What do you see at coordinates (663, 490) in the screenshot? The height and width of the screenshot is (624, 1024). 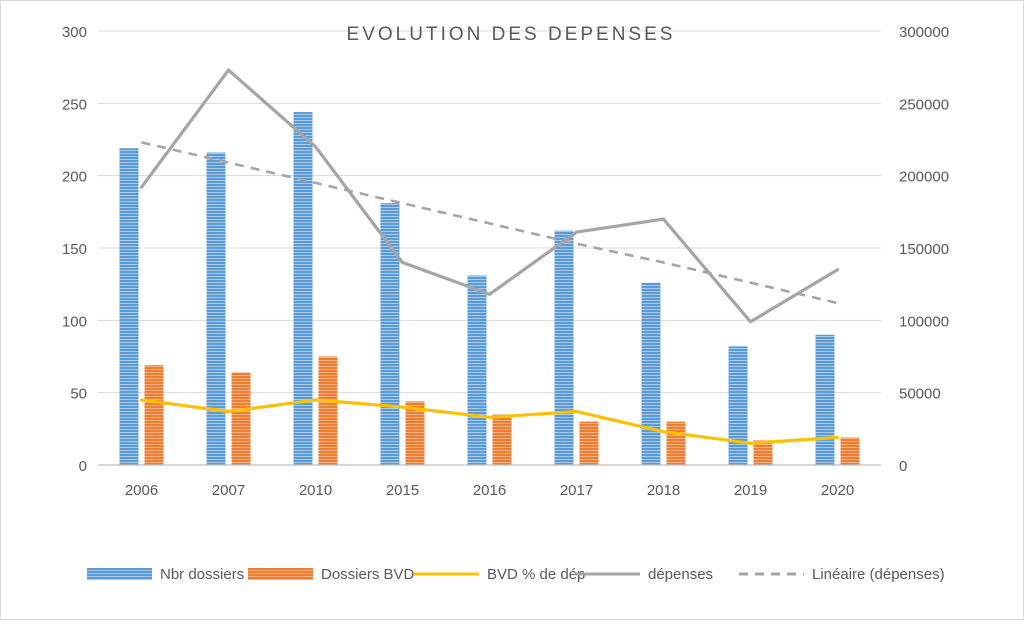 I see `x-tick-label: 2018` at bounding box center [663, 490].